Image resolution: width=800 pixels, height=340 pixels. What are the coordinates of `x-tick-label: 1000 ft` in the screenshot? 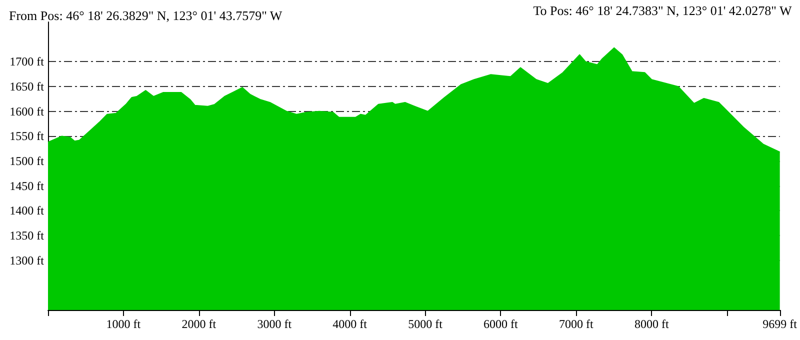 It's located at (124, 324).